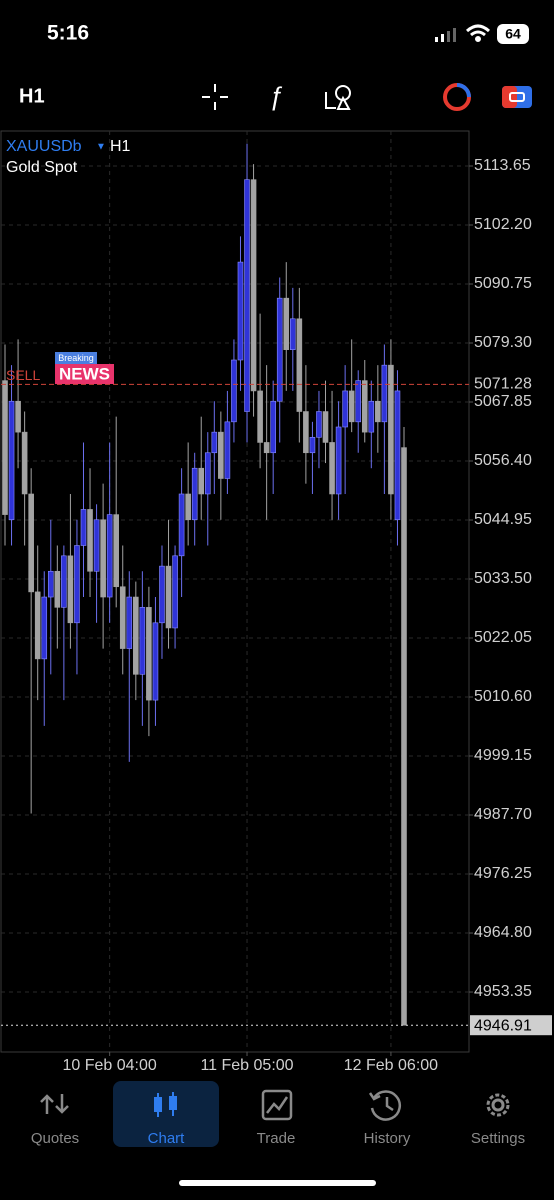  Describe the element at coordinates (246, 1065) in the screenshot. I see `x-tick-label: 11 Feb 05:00` at that location.